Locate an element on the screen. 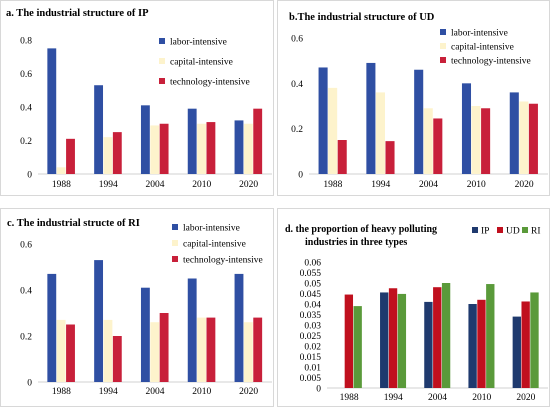  bar-ri-2020 is located at coordinates (534, 340).